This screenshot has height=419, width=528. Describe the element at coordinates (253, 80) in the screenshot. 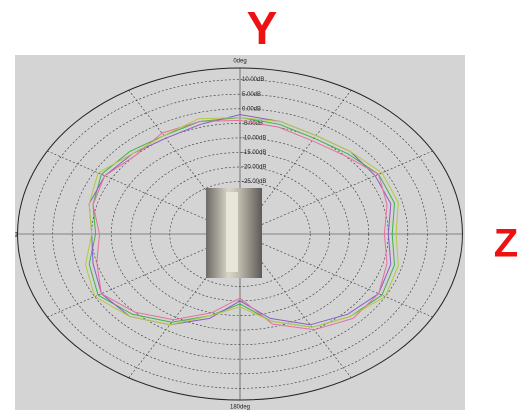

I see `r-tick-label: 10.00dB` at that location.